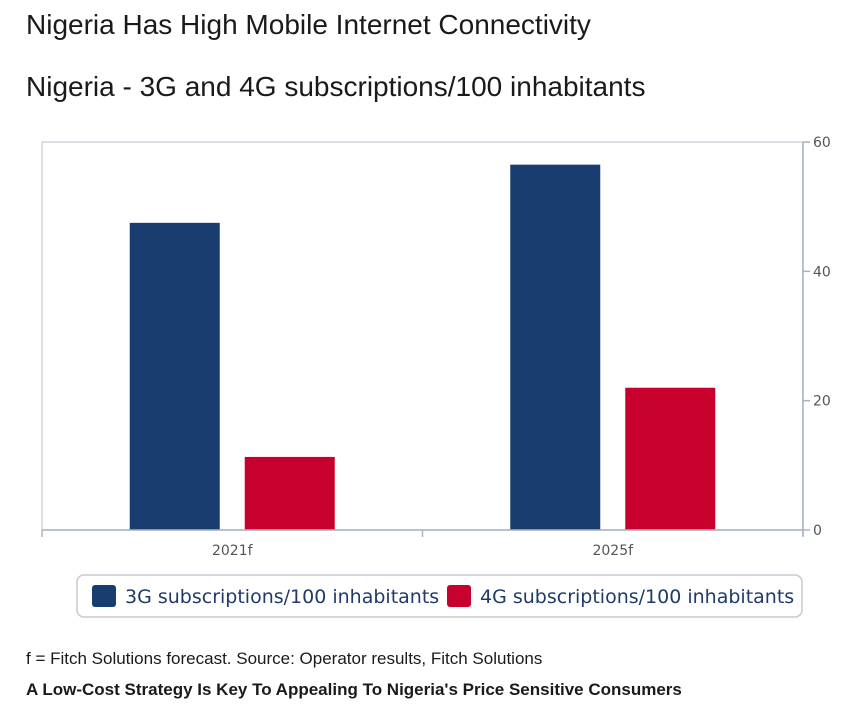  I want to click on legend-box, so click(439, 596).